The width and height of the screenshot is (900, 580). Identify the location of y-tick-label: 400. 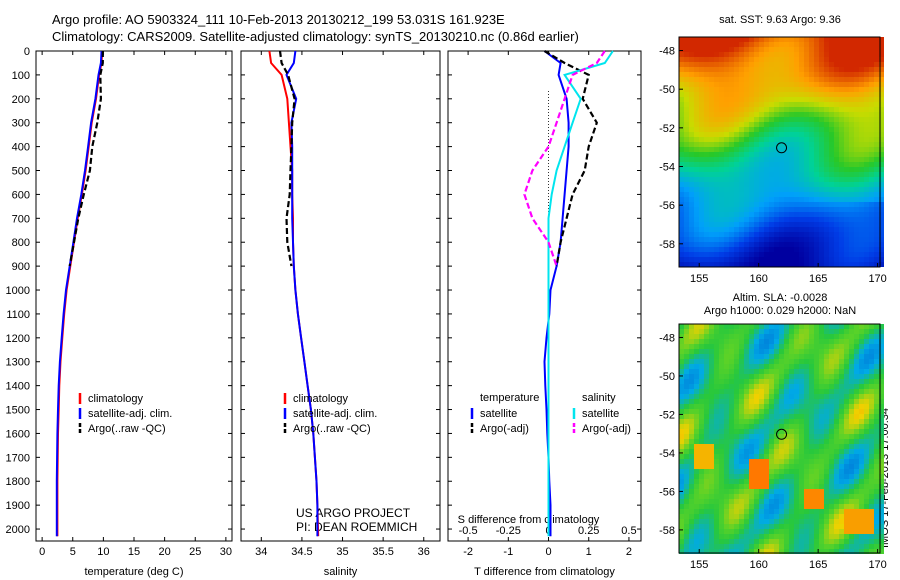
(21, 148).